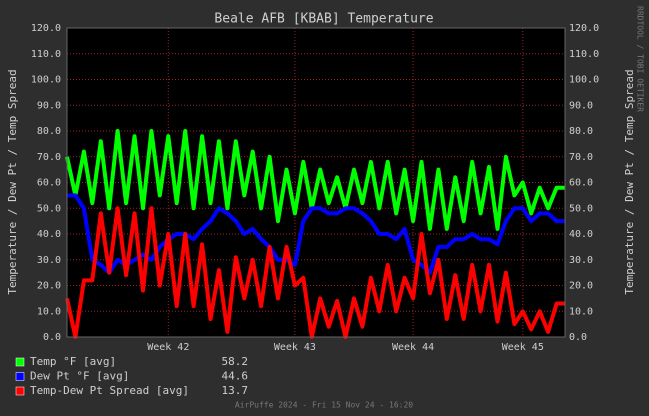 This screenshot has height=416, width=649. I want to click on y-tick-label-right: 100.0, so click(584, 80).